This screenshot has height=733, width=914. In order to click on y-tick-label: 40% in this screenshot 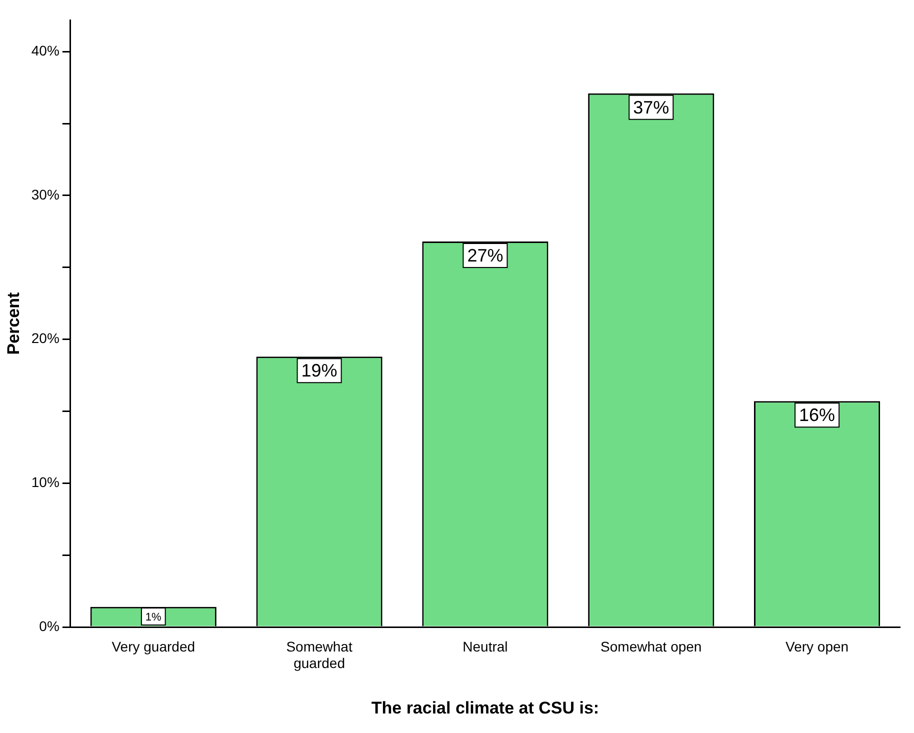, I will do `click(45, 50)`.